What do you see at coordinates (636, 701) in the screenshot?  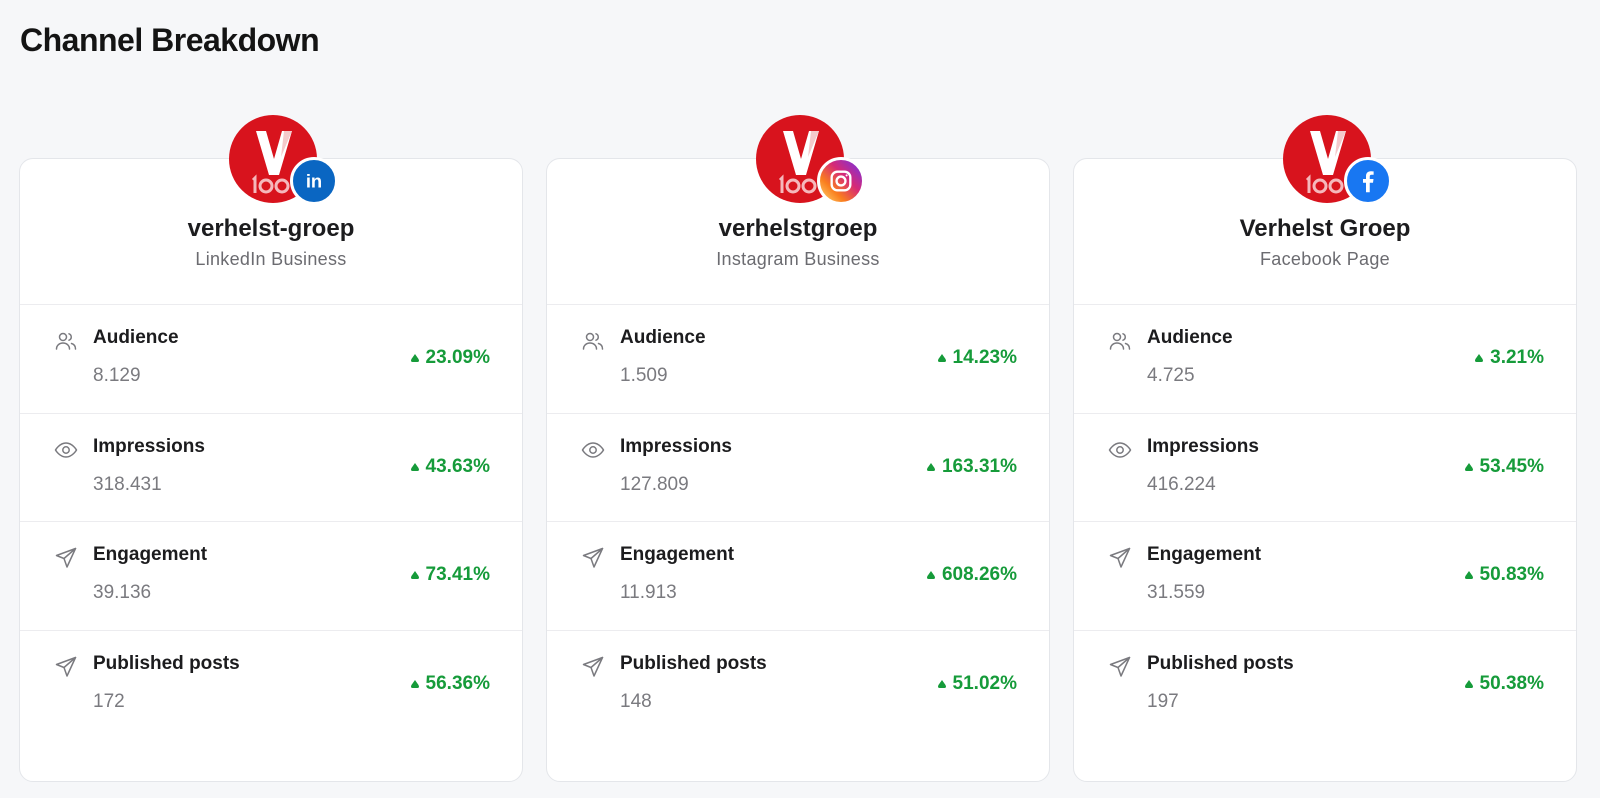 I see `metric-value: 148` at bounding box center [636, 701].